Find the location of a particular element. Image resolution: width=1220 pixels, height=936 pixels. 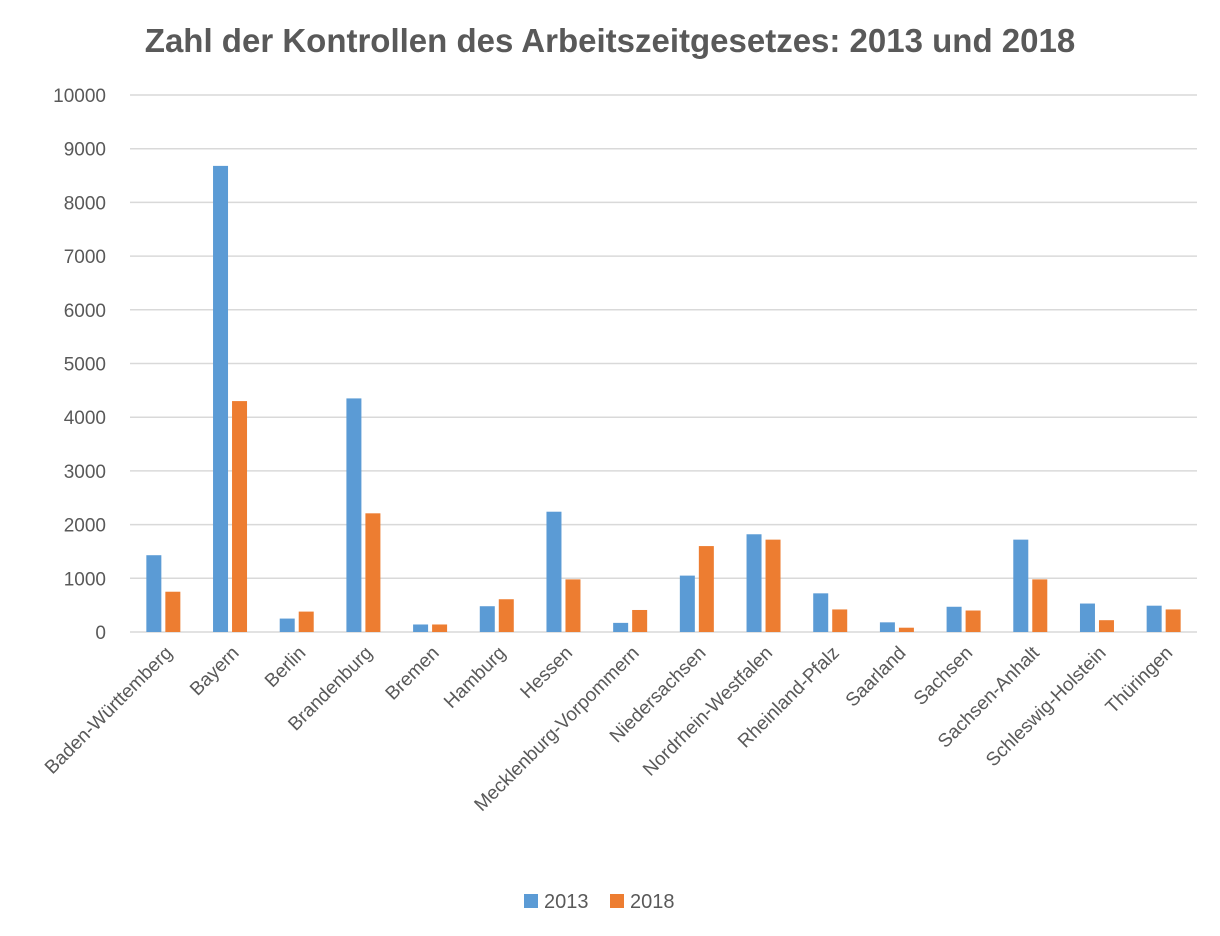

x-category-label: Bayern is located at coordinates (214, 671).